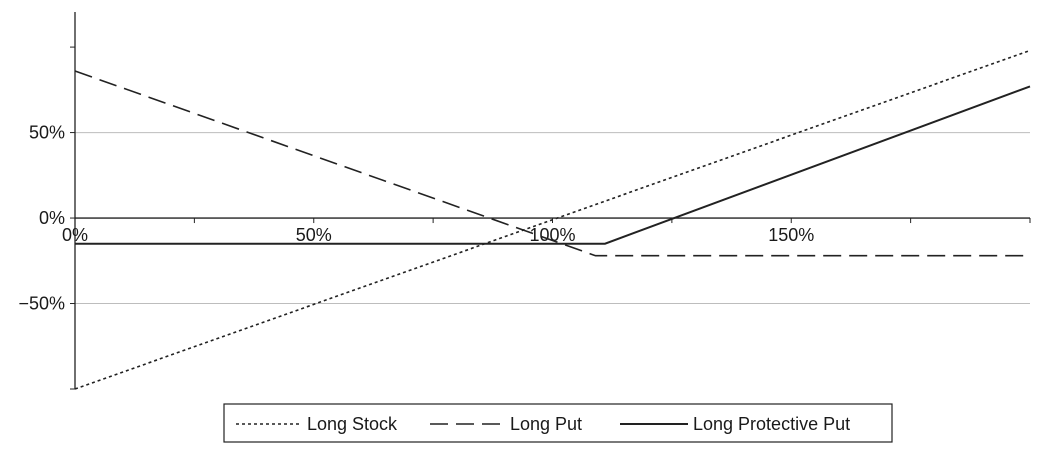 This screenshot has width=1040, height=451. Describe the element at coordinates (771, 424) in the screenshot. I see `legend-label-long-protective-put: Long Protective Put` at that location.